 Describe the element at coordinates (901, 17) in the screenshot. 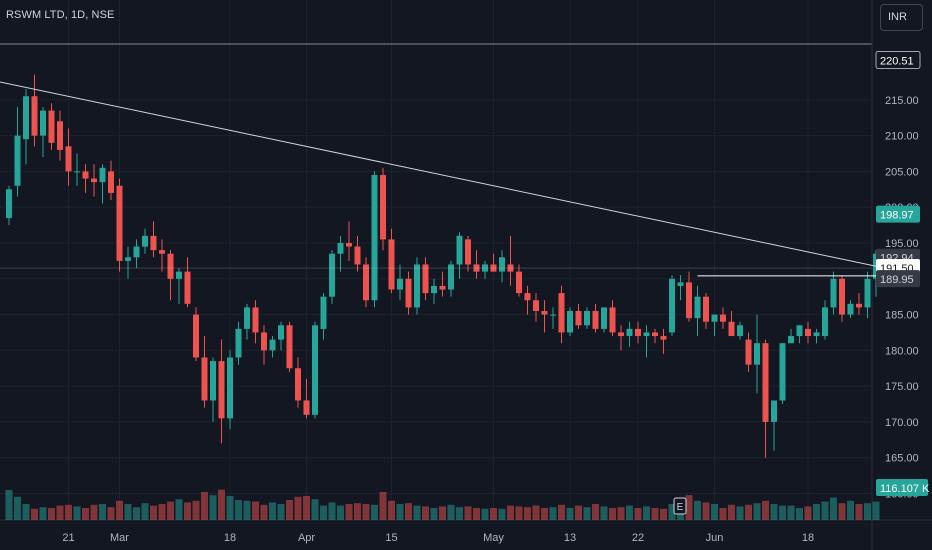

I see `currency-selector: INR` at that location.